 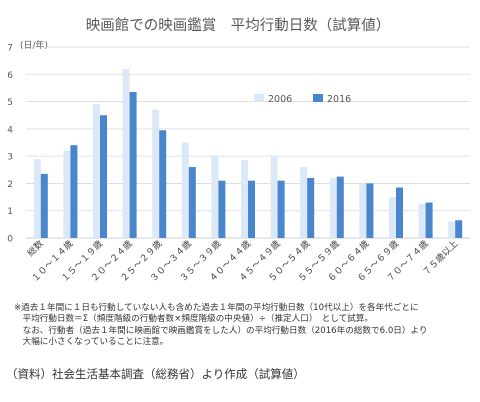 I want to click on legend-label-2016: 2016, so click(x=339, y=99).